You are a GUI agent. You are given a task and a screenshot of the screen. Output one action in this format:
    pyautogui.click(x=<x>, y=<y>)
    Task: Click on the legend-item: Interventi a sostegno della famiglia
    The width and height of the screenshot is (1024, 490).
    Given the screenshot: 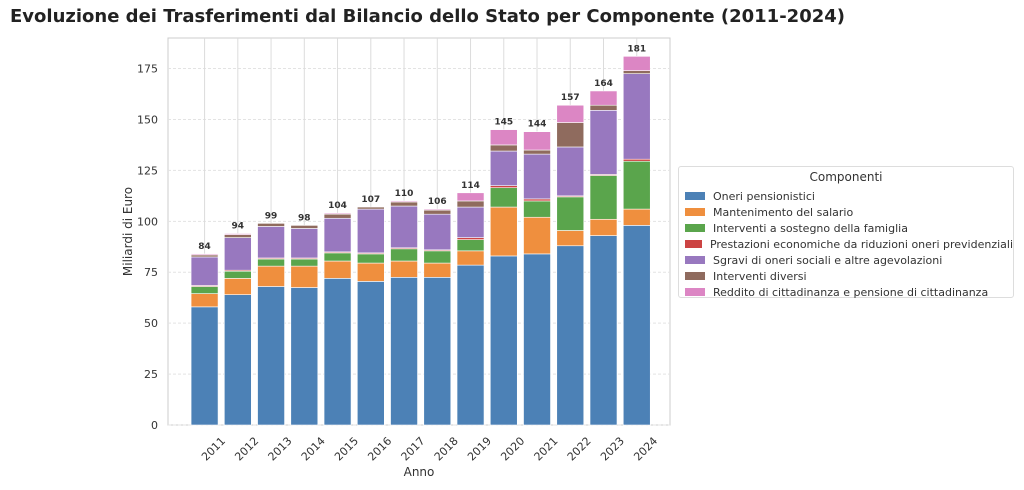 What is the action you would take?
    pyautogui.click(x=846, y=228)
    